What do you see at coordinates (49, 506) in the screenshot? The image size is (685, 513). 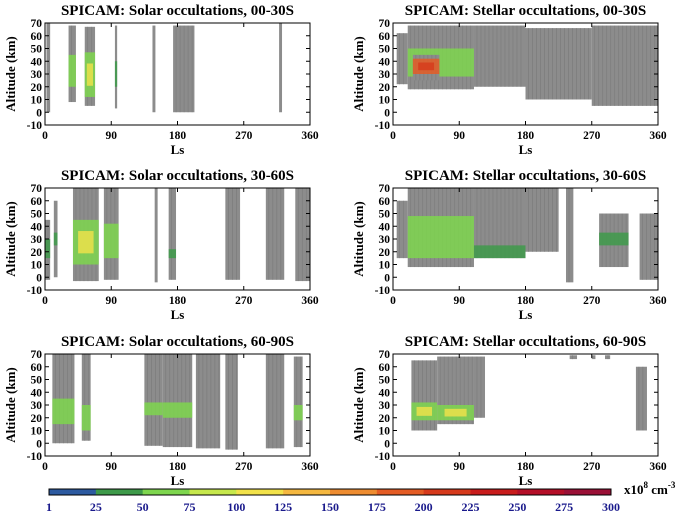 I see `colorbar-tick-label: 1` at bounding box center [49, 506].